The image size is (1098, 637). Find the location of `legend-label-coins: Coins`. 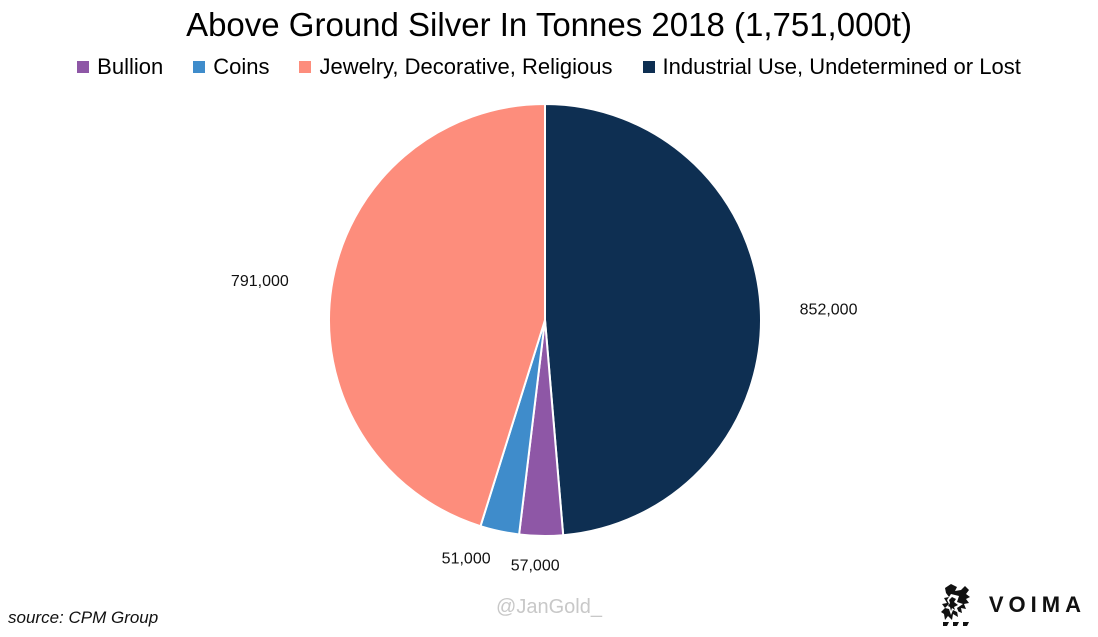

legend-label-coins: Coins is located at coordinates (241, 66).